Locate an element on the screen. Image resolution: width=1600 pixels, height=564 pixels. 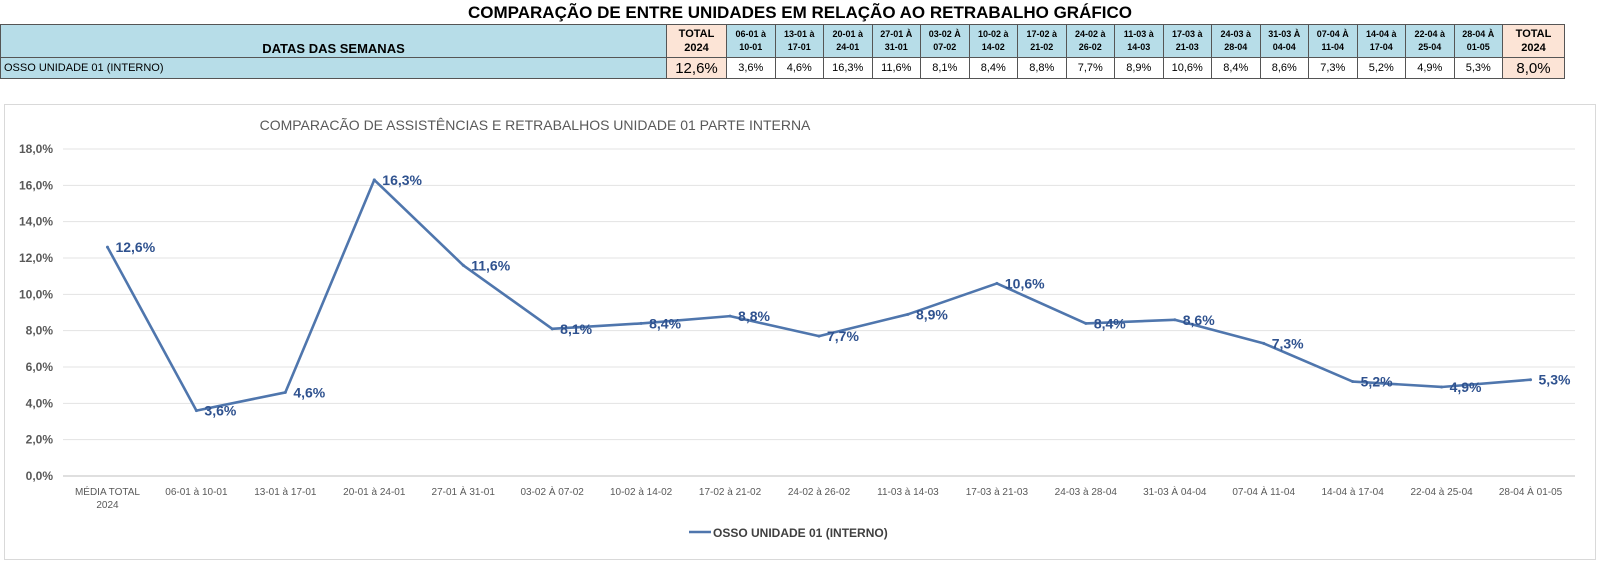
week-header: 20-01 à 24-01 is located at coordinates (848, 41).